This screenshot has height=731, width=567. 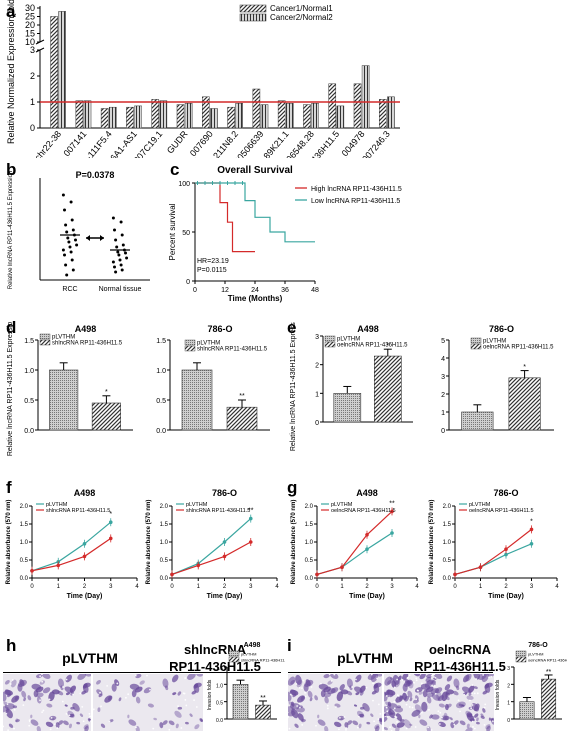 I want to click on micrograph-title-h-right-2: RP11-436H11.5, so click(x=215, y=666).